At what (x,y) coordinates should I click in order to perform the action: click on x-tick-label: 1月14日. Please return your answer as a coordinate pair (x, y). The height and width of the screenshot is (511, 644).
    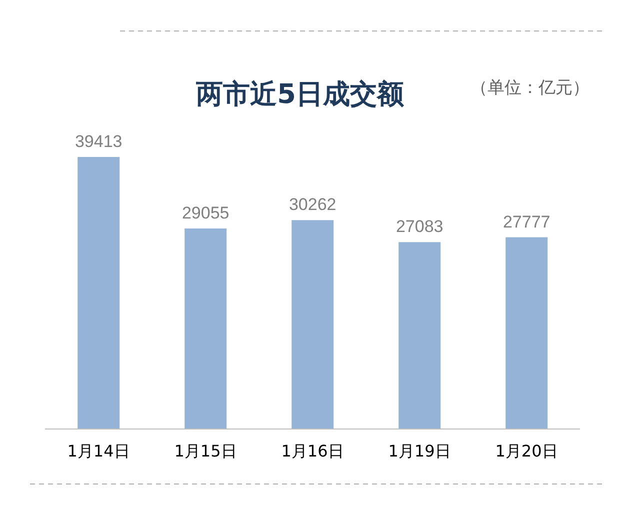
    Looking at the image, I should click on (98, 450).